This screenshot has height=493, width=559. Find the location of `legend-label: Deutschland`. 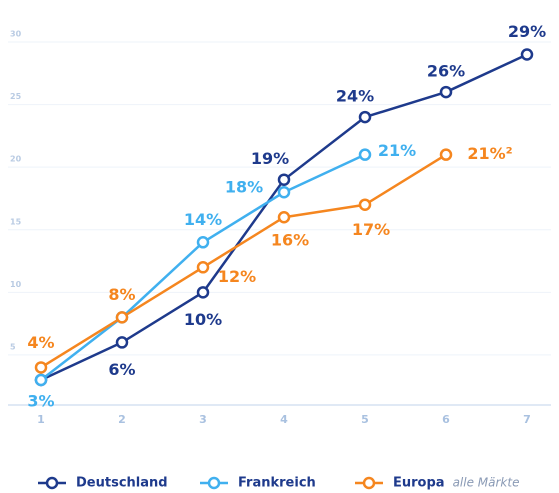

legend-label: Deutschland is located at coordinates (122, 483).